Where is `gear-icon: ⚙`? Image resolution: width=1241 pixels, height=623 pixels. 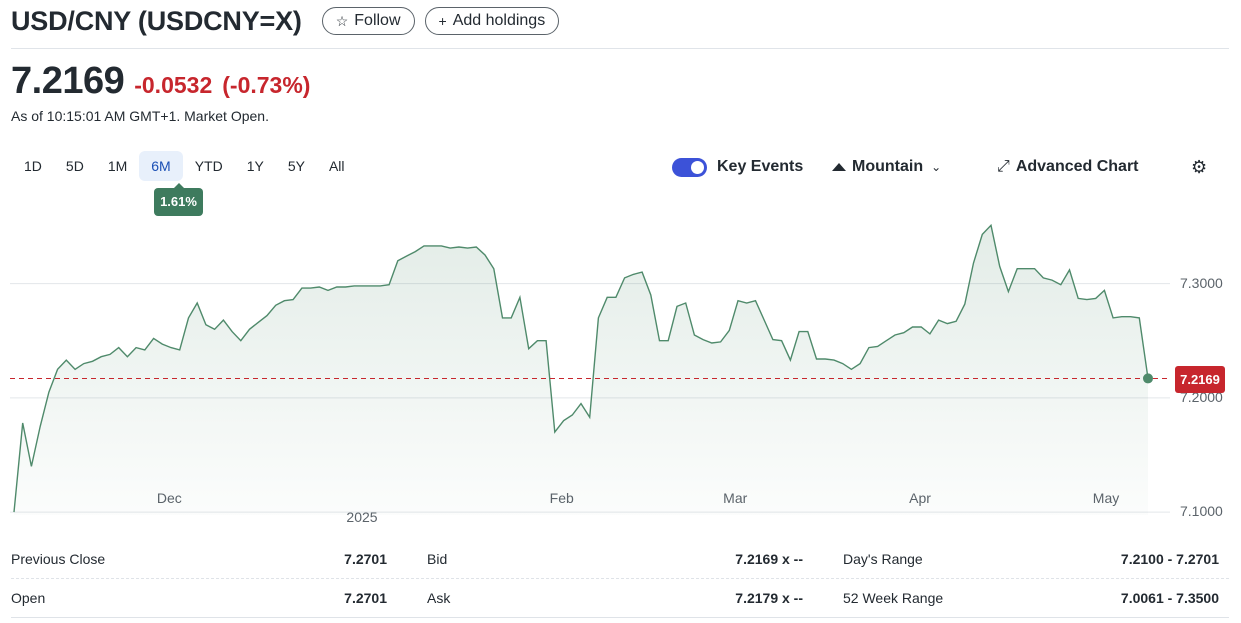
gear-icon: ⚙ is located at coordinates (1199, 166).